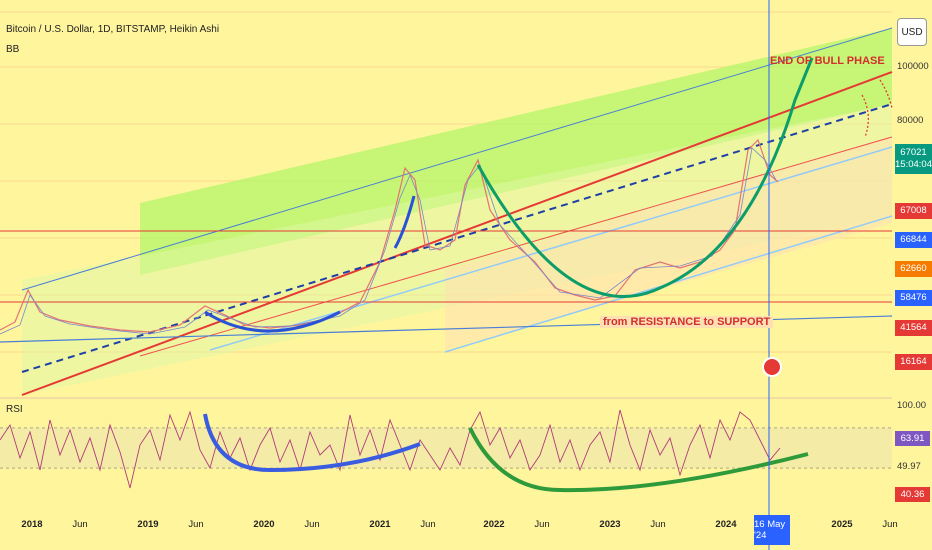  What do you see at coordinates (32, 524) in the screenshot?
I see `time-tick: 2018` at bounding box center [32, 524].